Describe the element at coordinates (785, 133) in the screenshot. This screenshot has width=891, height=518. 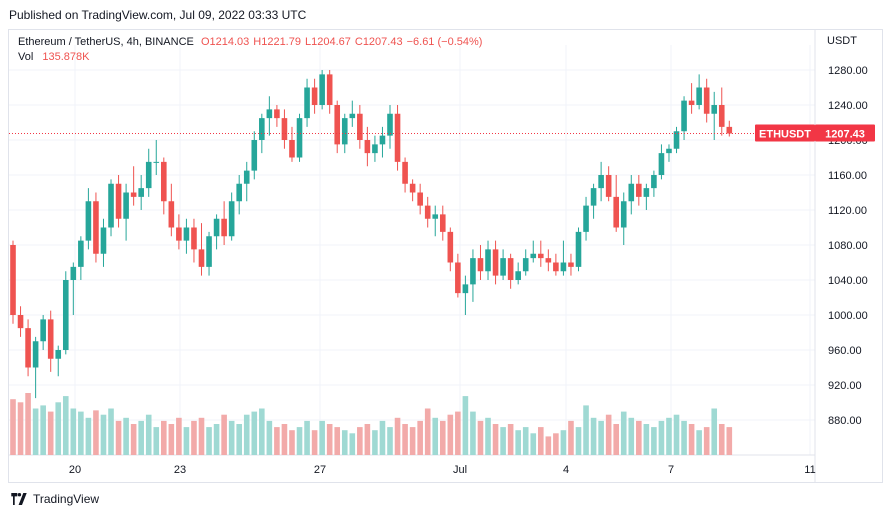
I see `symbol-tag` at that location.